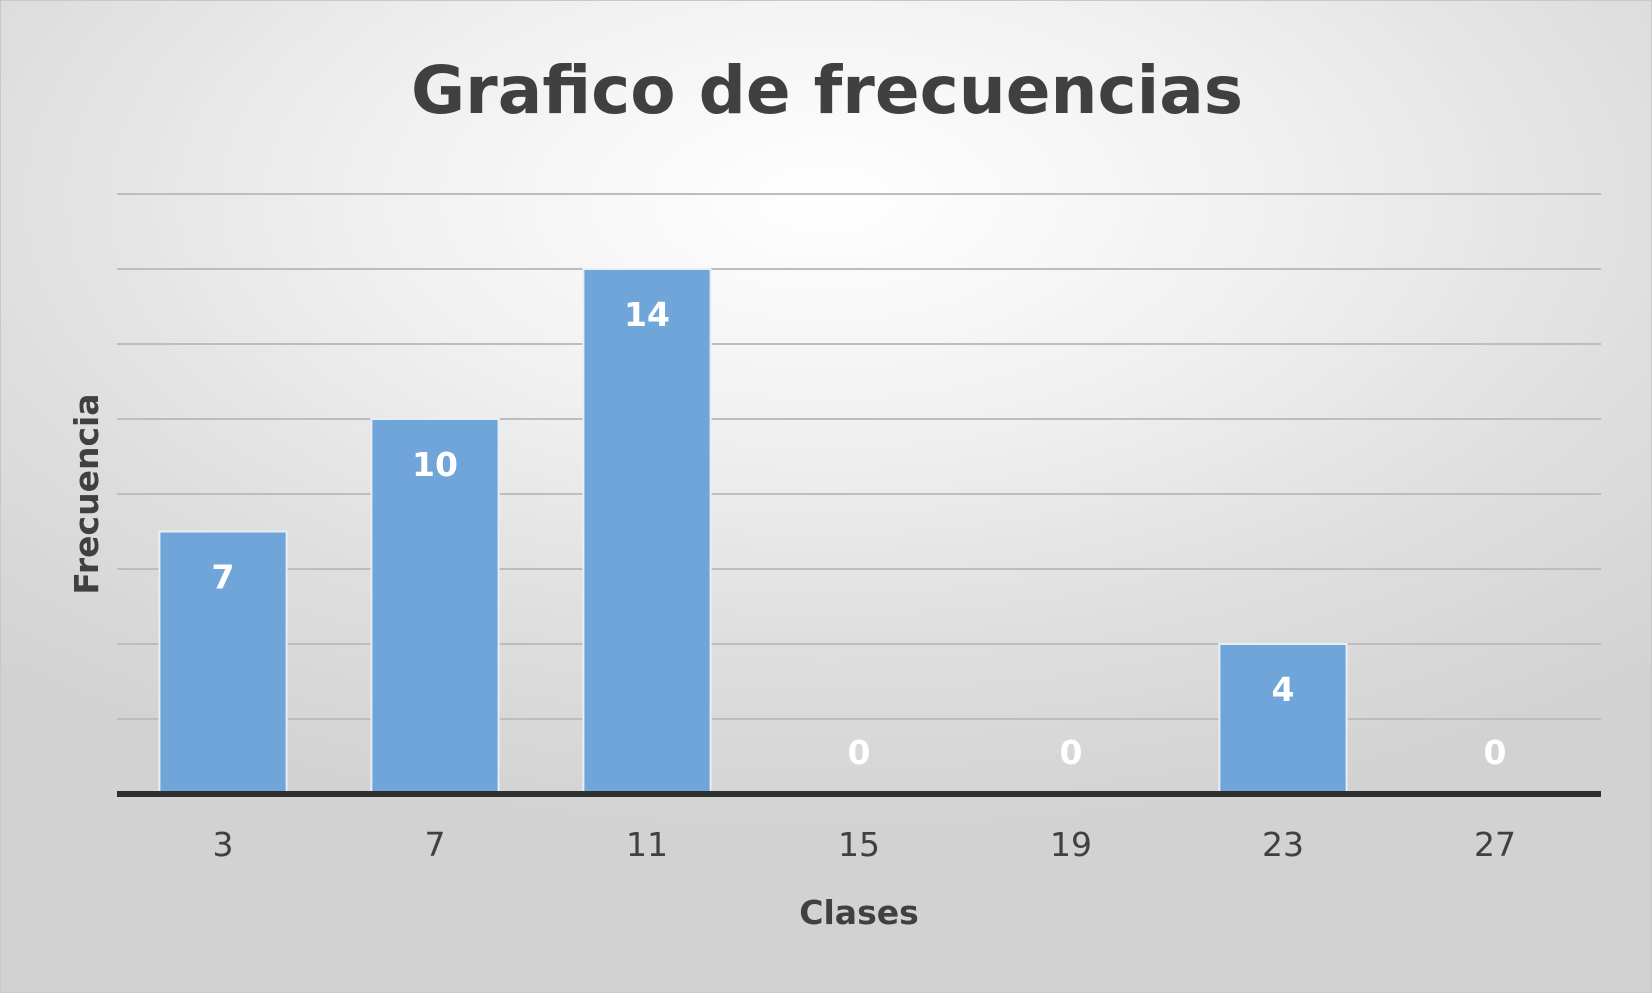 This screenshot has width=1652, height=994. What do you see at coordinates (435, 464) in the screenshot?
I see `data-label-7: 10` at bounding box center [435, 464].